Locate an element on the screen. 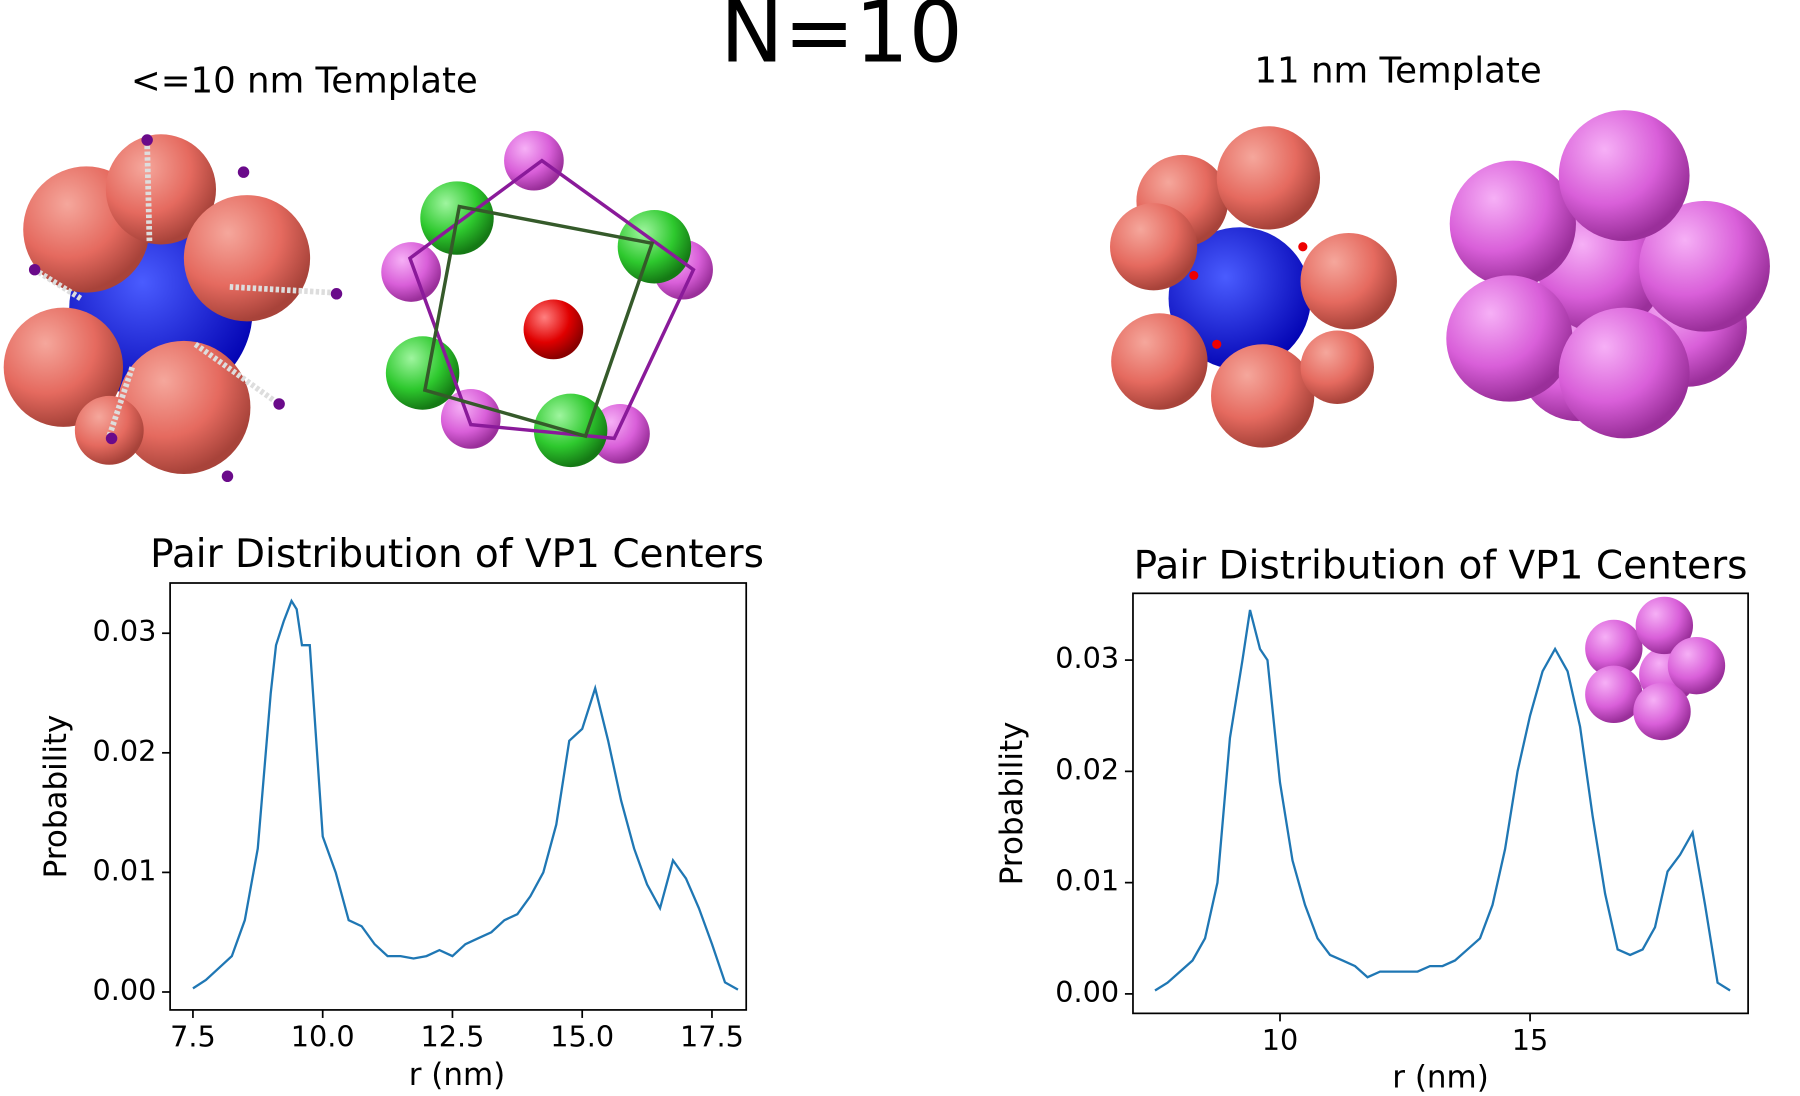 The image size is (1800, 1096). x-tick-label: 17.5 is located at coordinates (712, 1037).